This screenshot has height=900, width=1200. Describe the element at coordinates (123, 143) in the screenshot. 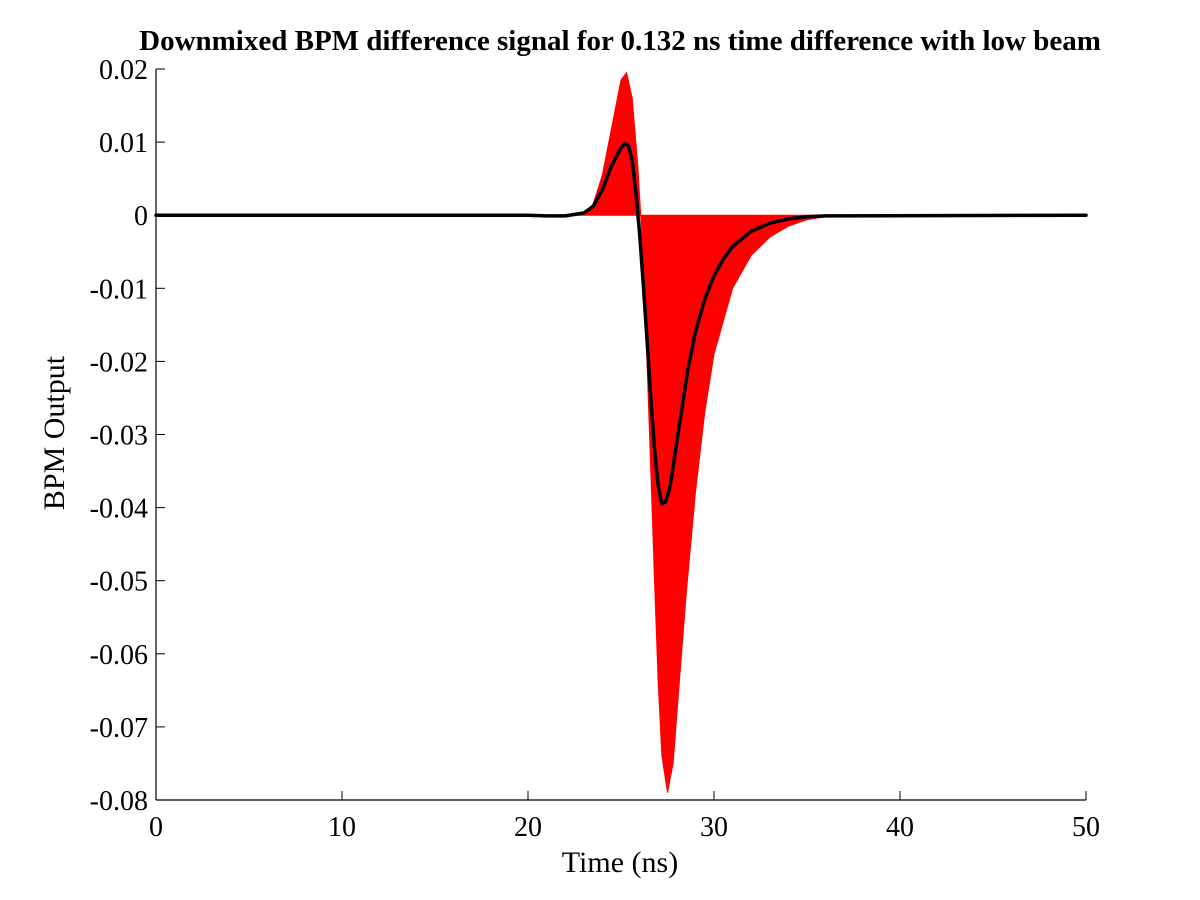

I see `y-tick-label: 0.01` at that location.